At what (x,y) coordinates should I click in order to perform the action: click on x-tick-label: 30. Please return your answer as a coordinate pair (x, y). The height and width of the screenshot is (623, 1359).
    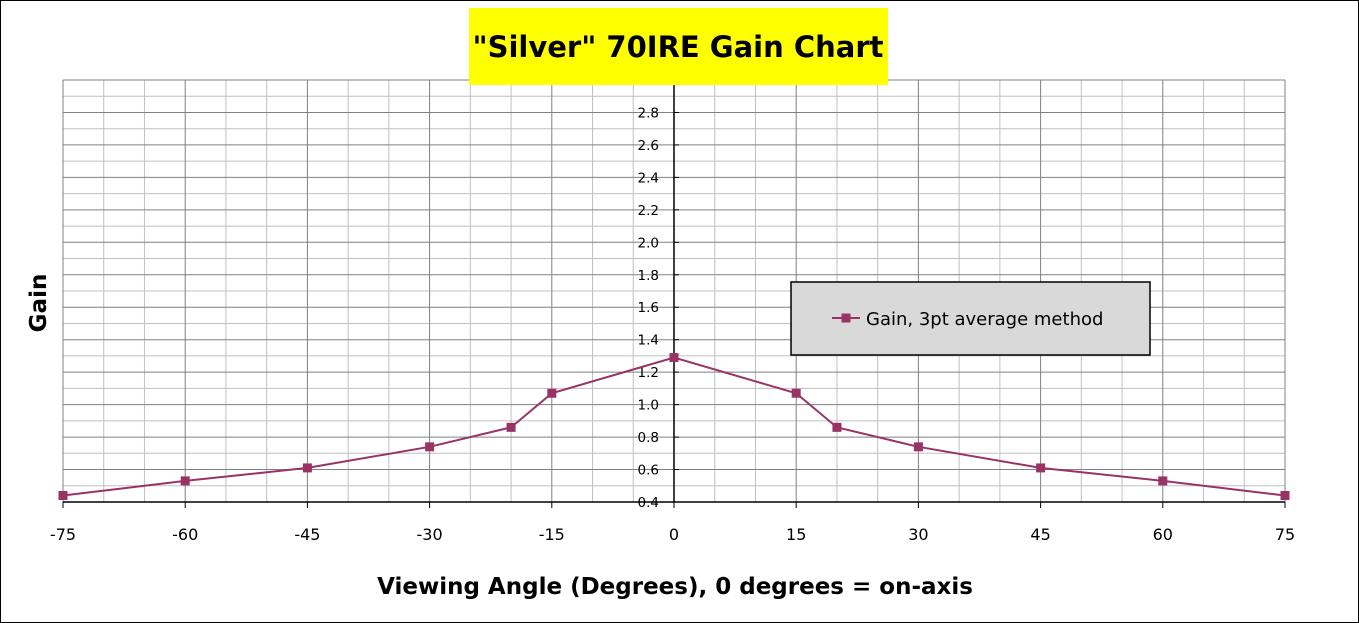
    Looking at the image, I should click on (918, 534).